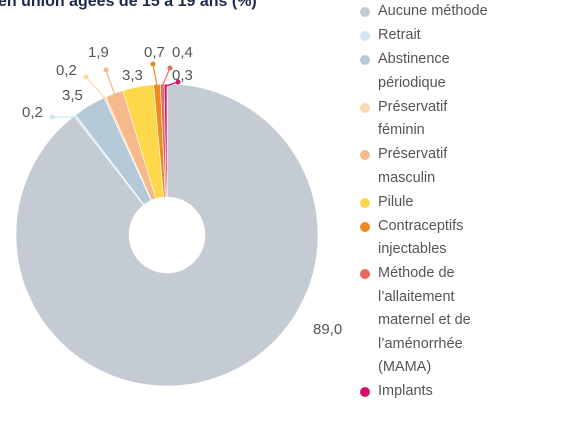 The image size is (561, 425). I want to click on legend-label: Retrait, so click(399, 35).